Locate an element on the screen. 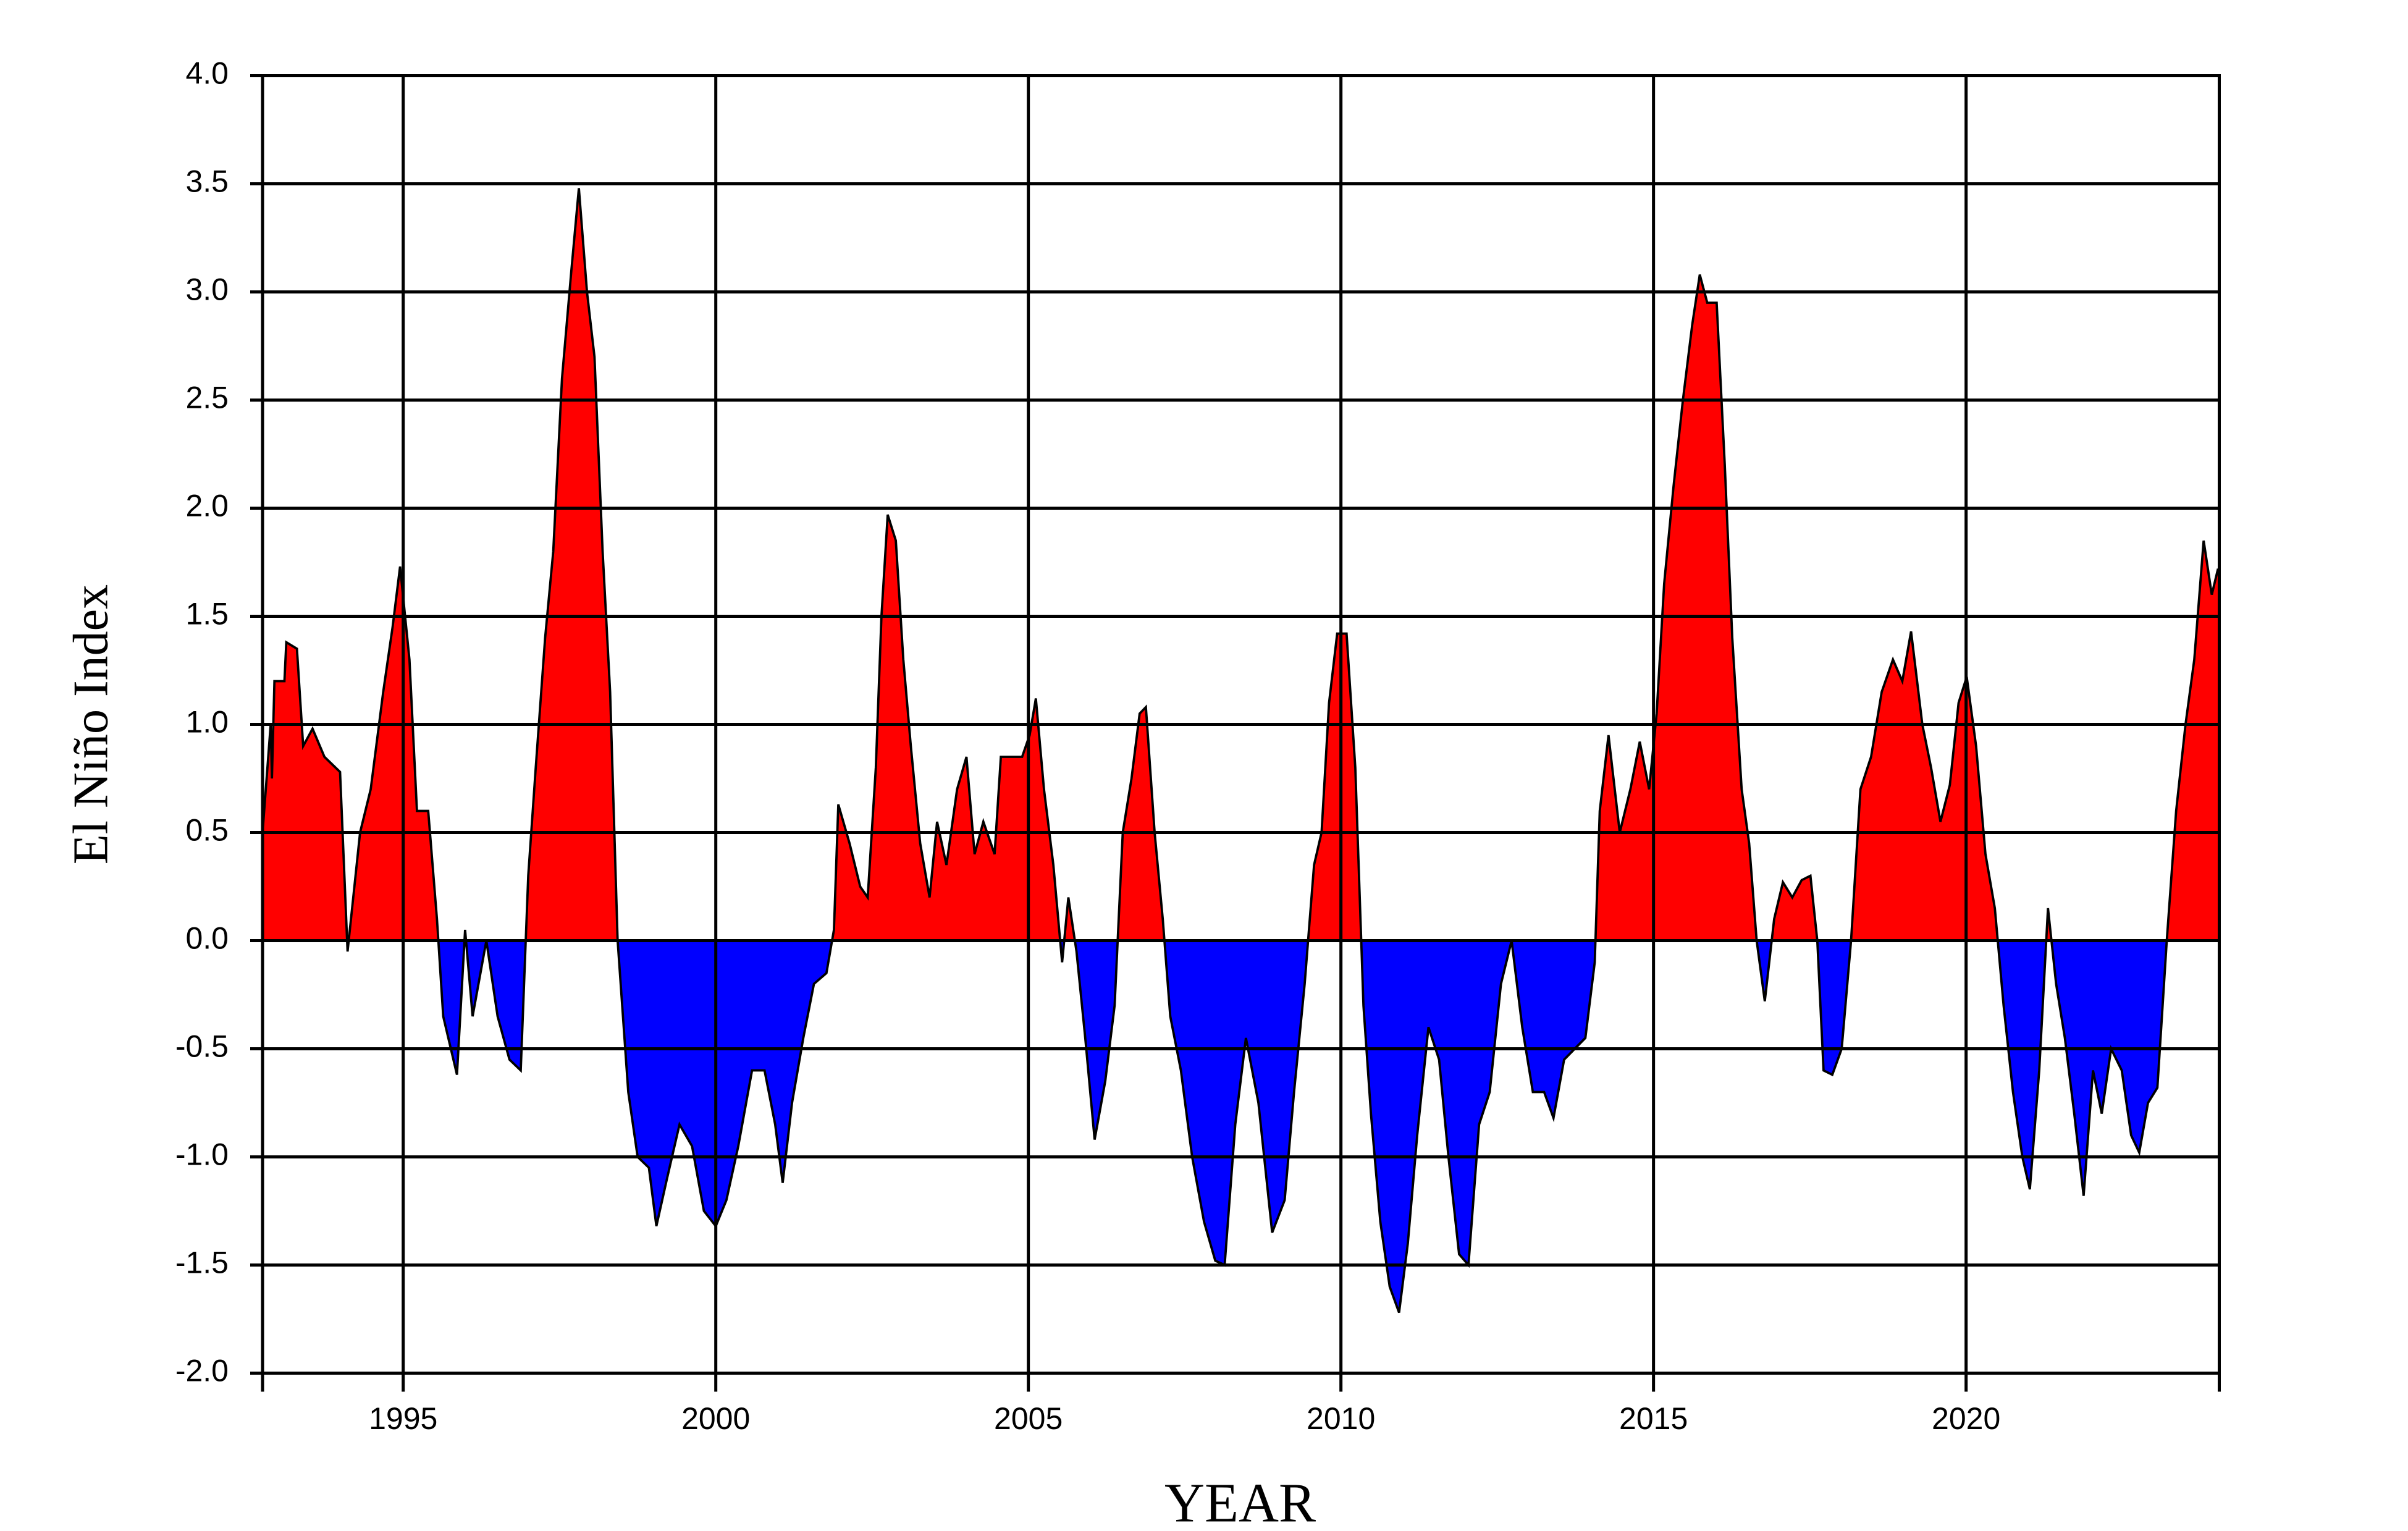 This screenshot has height=1531, width=2408. x-tick-label: 2010 is located at coordinates (1341, 1419).